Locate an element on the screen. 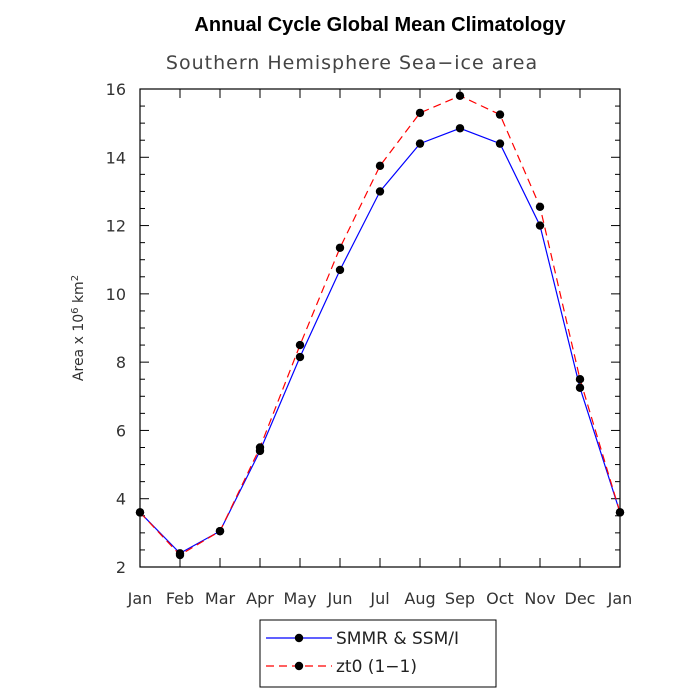 Image resolution: width=700 pixels, height=700 pixels. x-tick-labels: Jan Feb Mar Apr May Jun Jul Aug Sep Oct Nov Dec Jan is located at coordinates (380, 598).